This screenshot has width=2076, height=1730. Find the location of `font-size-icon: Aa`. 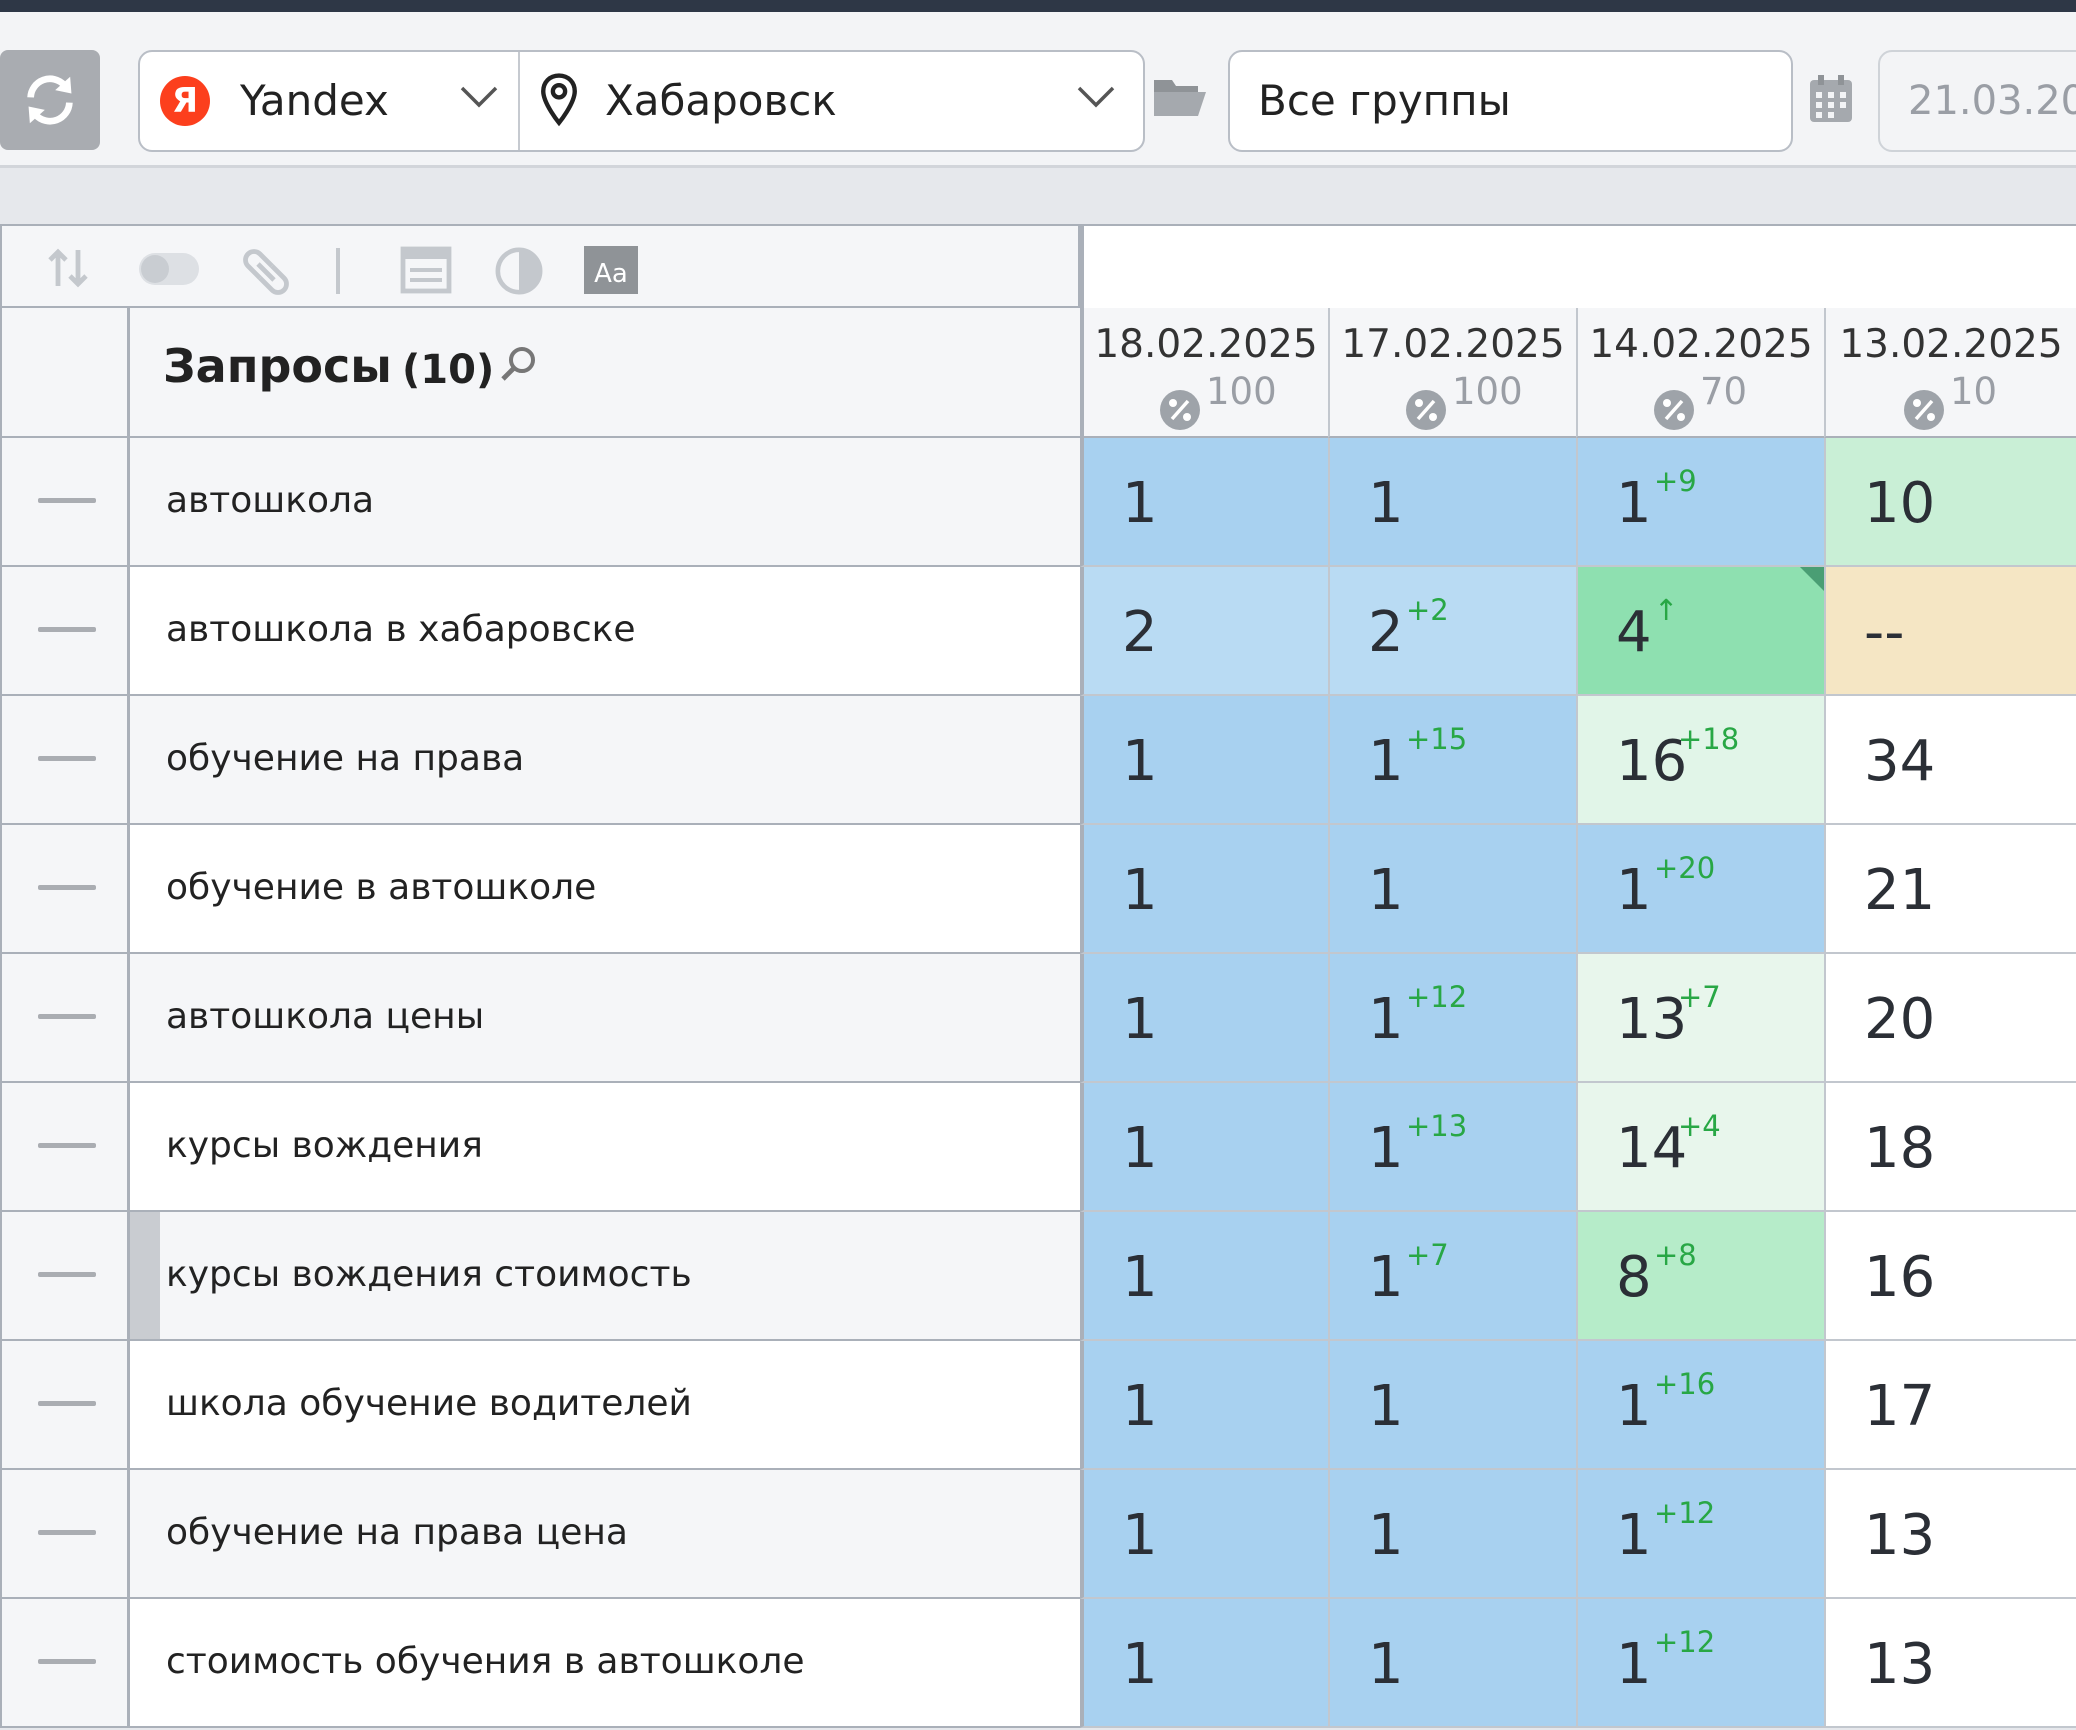

font-size-icon: Aa is located at coordinates (611, 270).